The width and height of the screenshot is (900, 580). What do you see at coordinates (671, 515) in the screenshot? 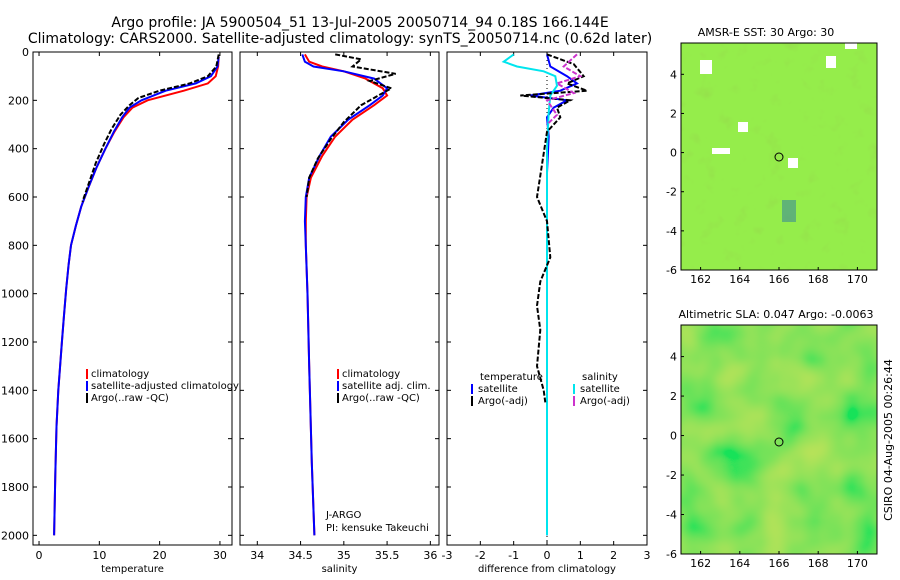
I see `sla_map-ytick-label: -4` at bounding box center [671, 515].